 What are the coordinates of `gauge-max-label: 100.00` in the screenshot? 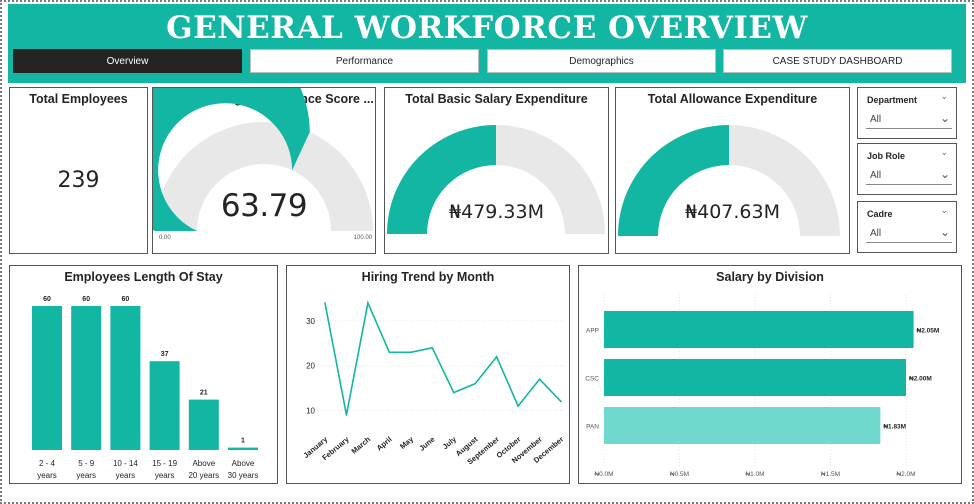 It's located at (363, 238).